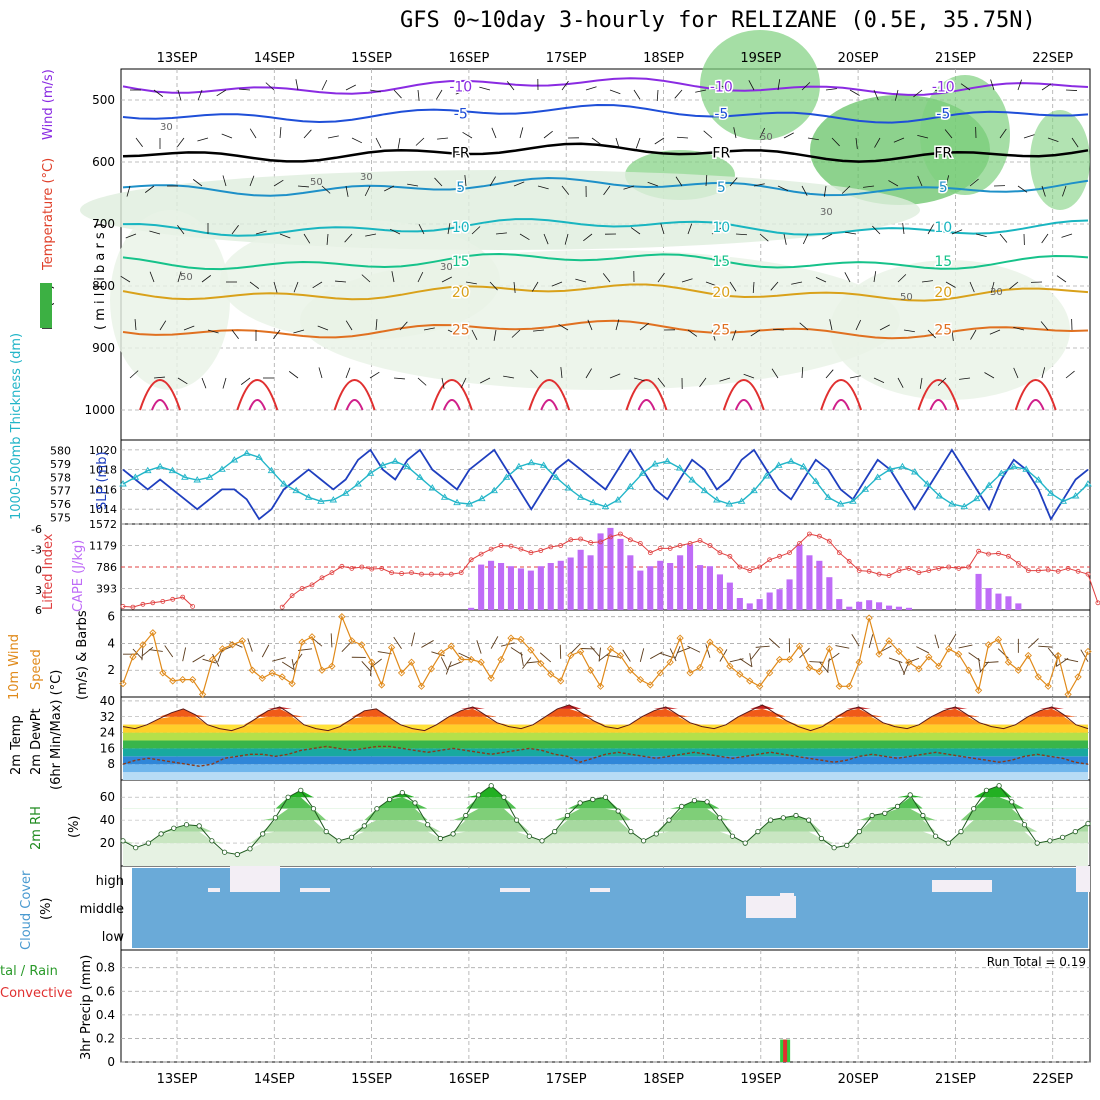 This screenshot has height=1100, width=1100. I want to click on isotherm-label: -5, so click(943, 115).